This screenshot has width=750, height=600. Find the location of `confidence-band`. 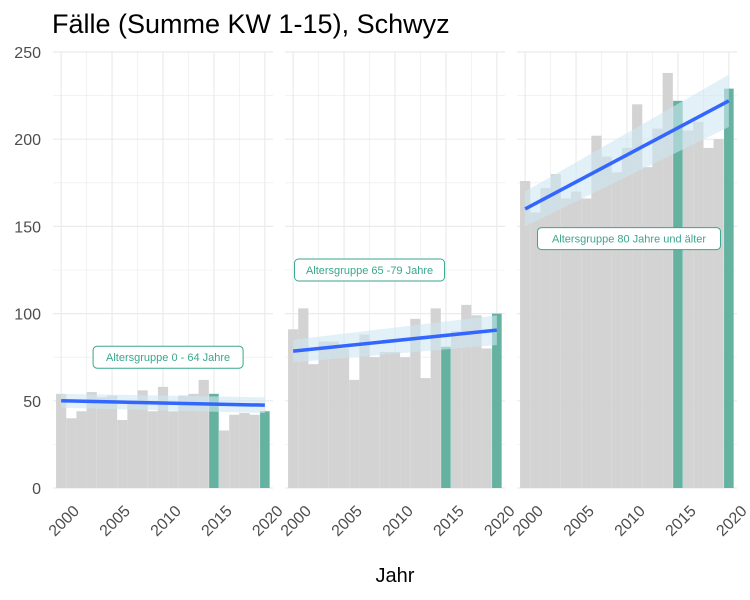

confidence-band is located at coordinates (627, 150).